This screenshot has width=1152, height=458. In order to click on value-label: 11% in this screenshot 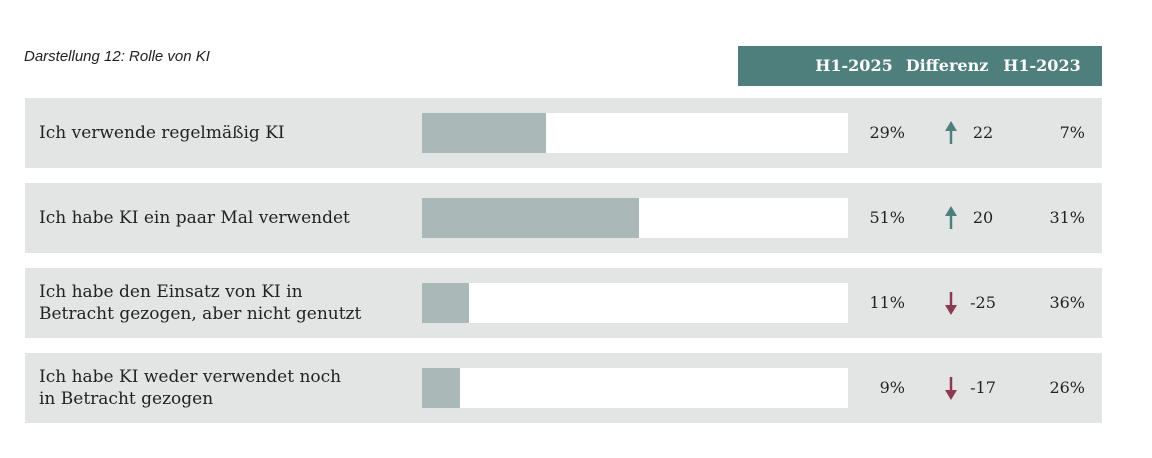, I will do `click(887, 302)`.